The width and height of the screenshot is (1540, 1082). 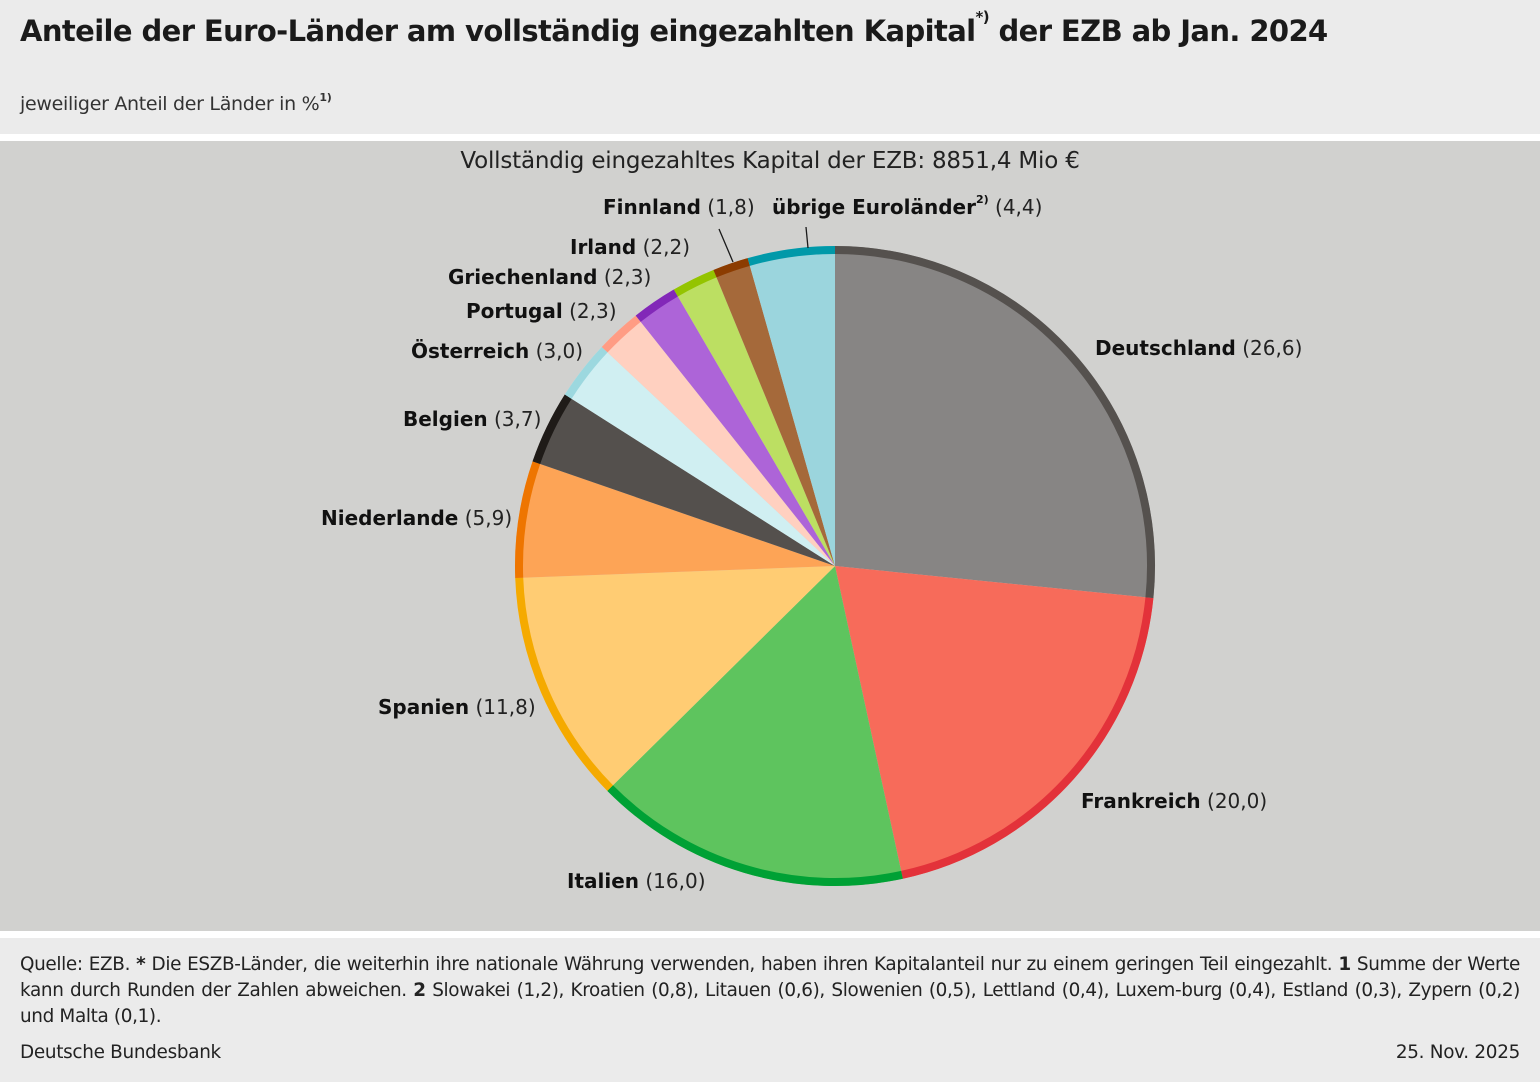 What do you see at coordinates (807, 237) in the screenshot?
I see `leader-line-uebrige` at bounding box center [807, 237].